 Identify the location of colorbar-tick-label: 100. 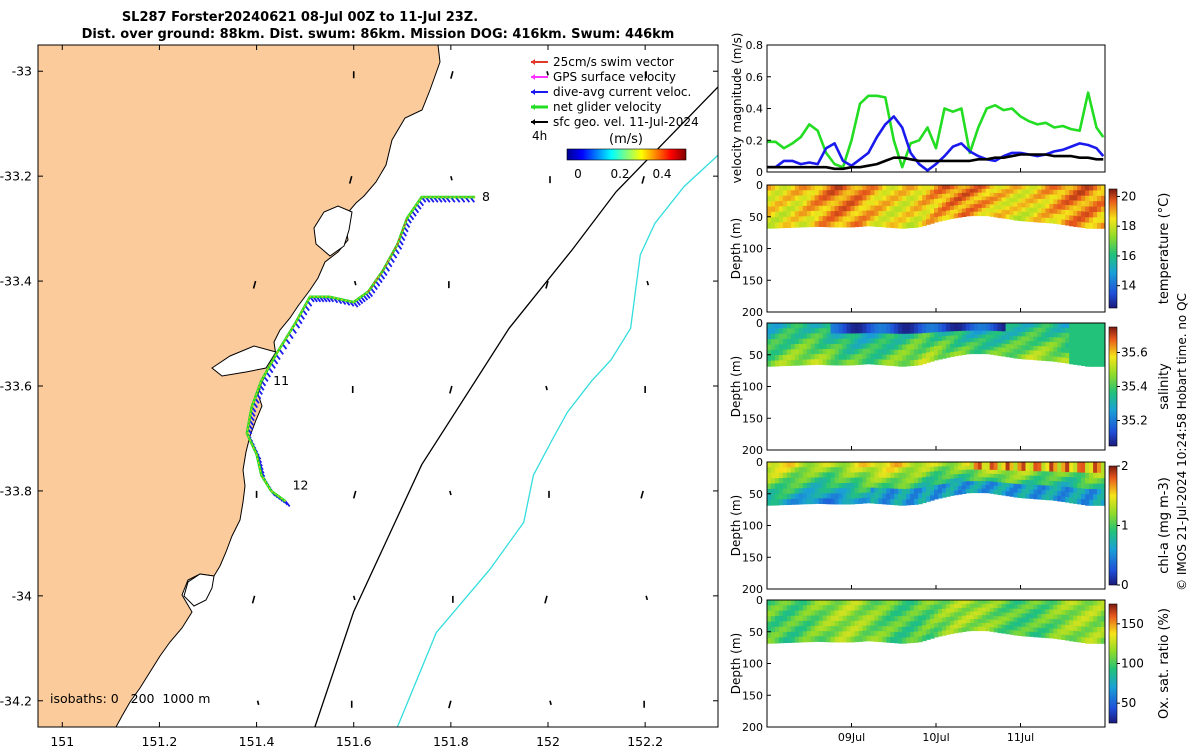
(1132, 664).